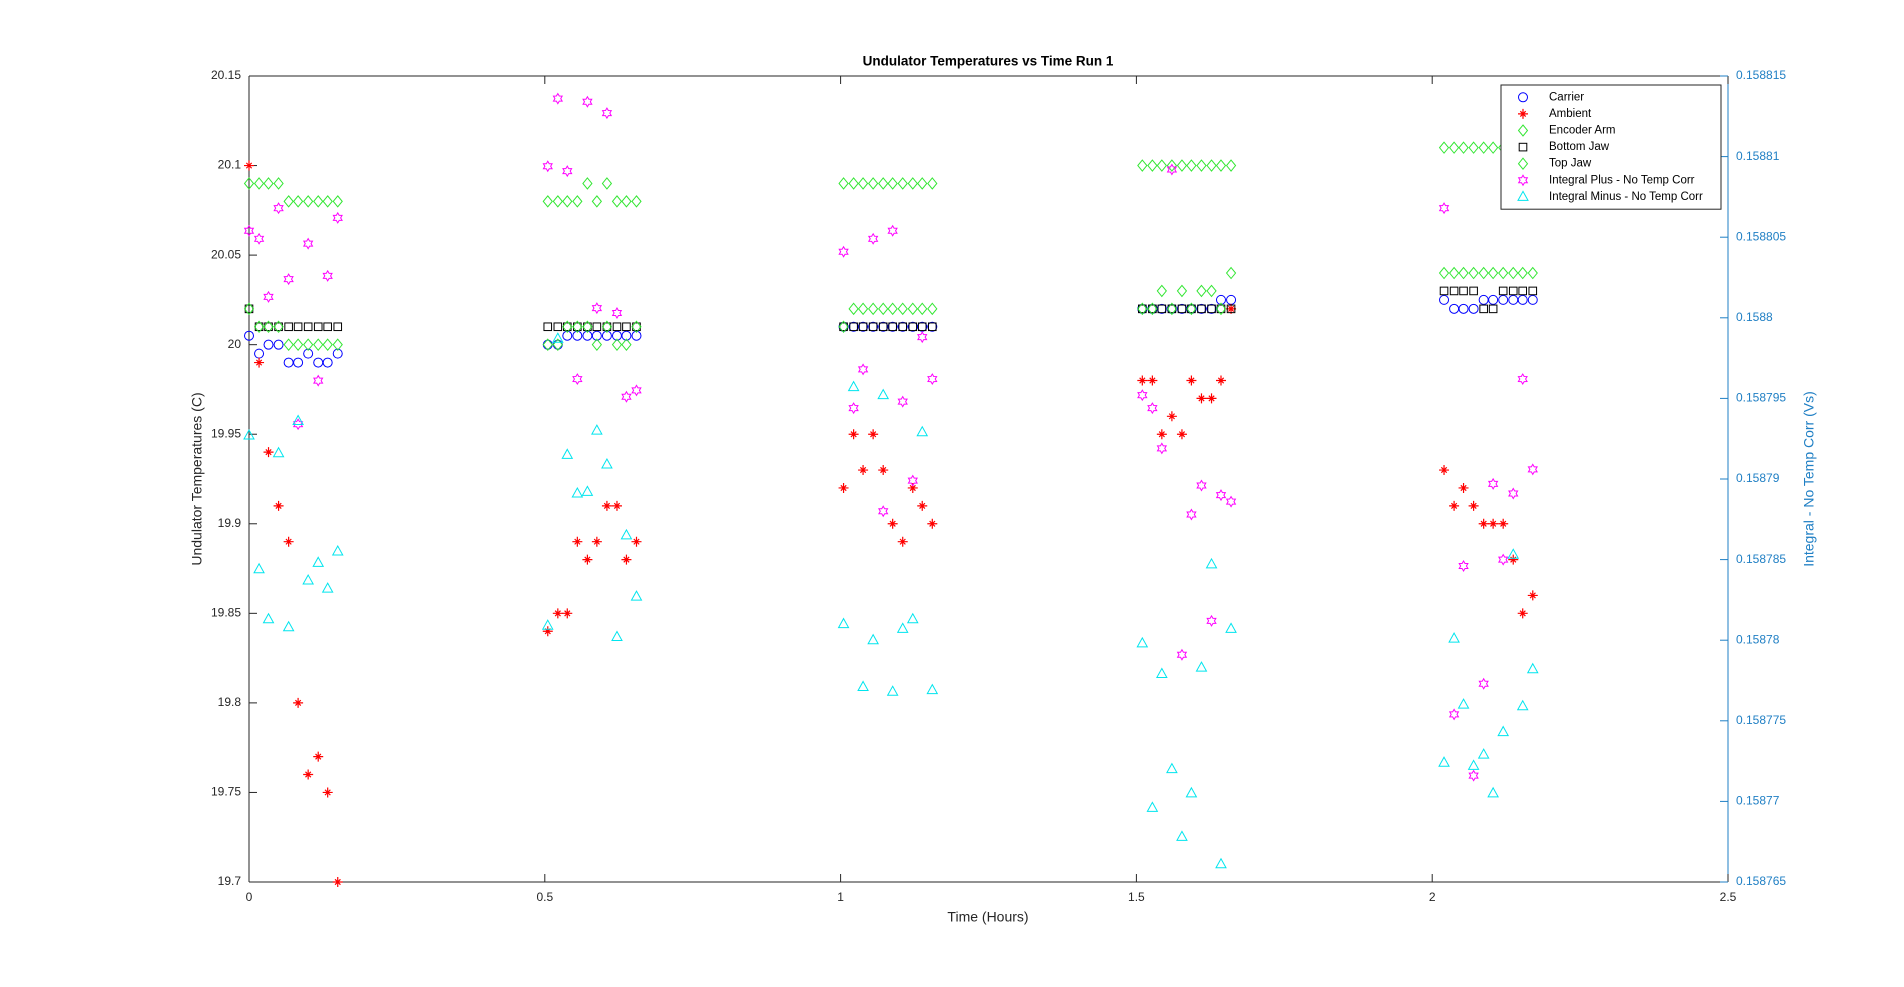 The height and width of the screenshot is (987, 1904). I want to click on legend-label: Carrier, so click(1566, 97).